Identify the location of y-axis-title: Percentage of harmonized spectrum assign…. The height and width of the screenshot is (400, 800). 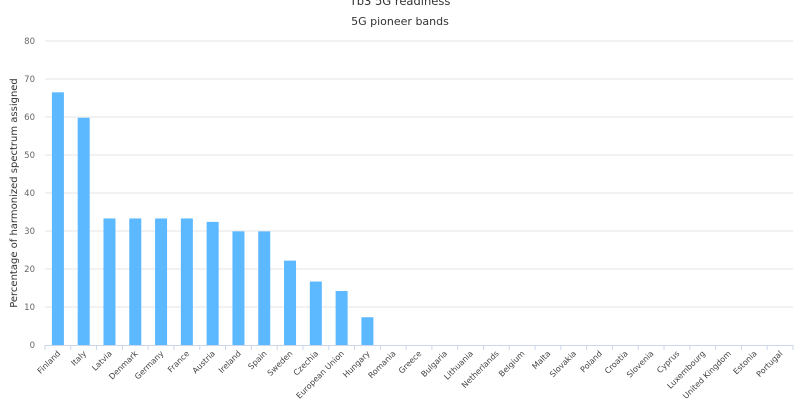
(14, 193).